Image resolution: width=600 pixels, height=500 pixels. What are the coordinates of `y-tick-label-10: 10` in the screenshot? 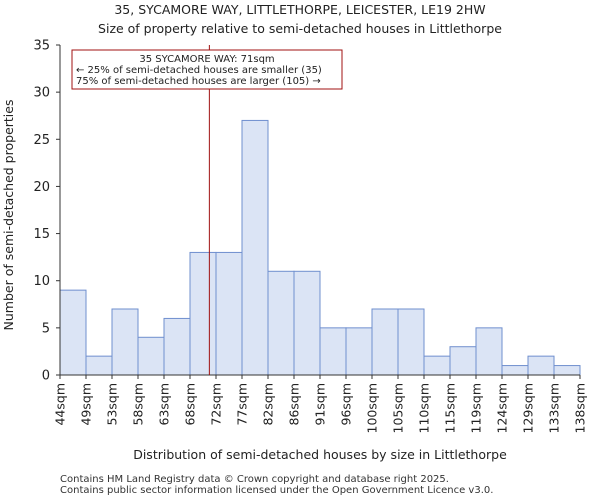 It's located at (41, 281).